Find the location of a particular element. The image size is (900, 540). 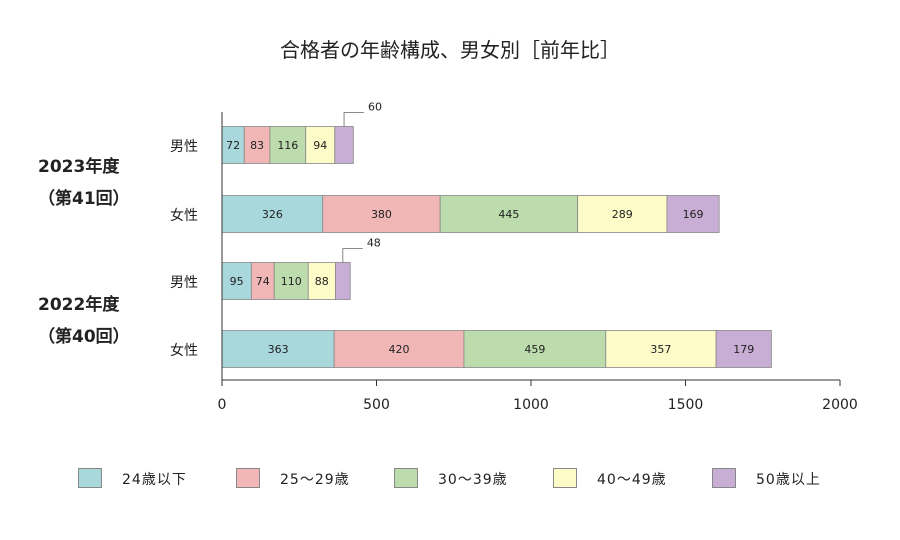

callout-label: 60 is located at coordinates (375, 107).